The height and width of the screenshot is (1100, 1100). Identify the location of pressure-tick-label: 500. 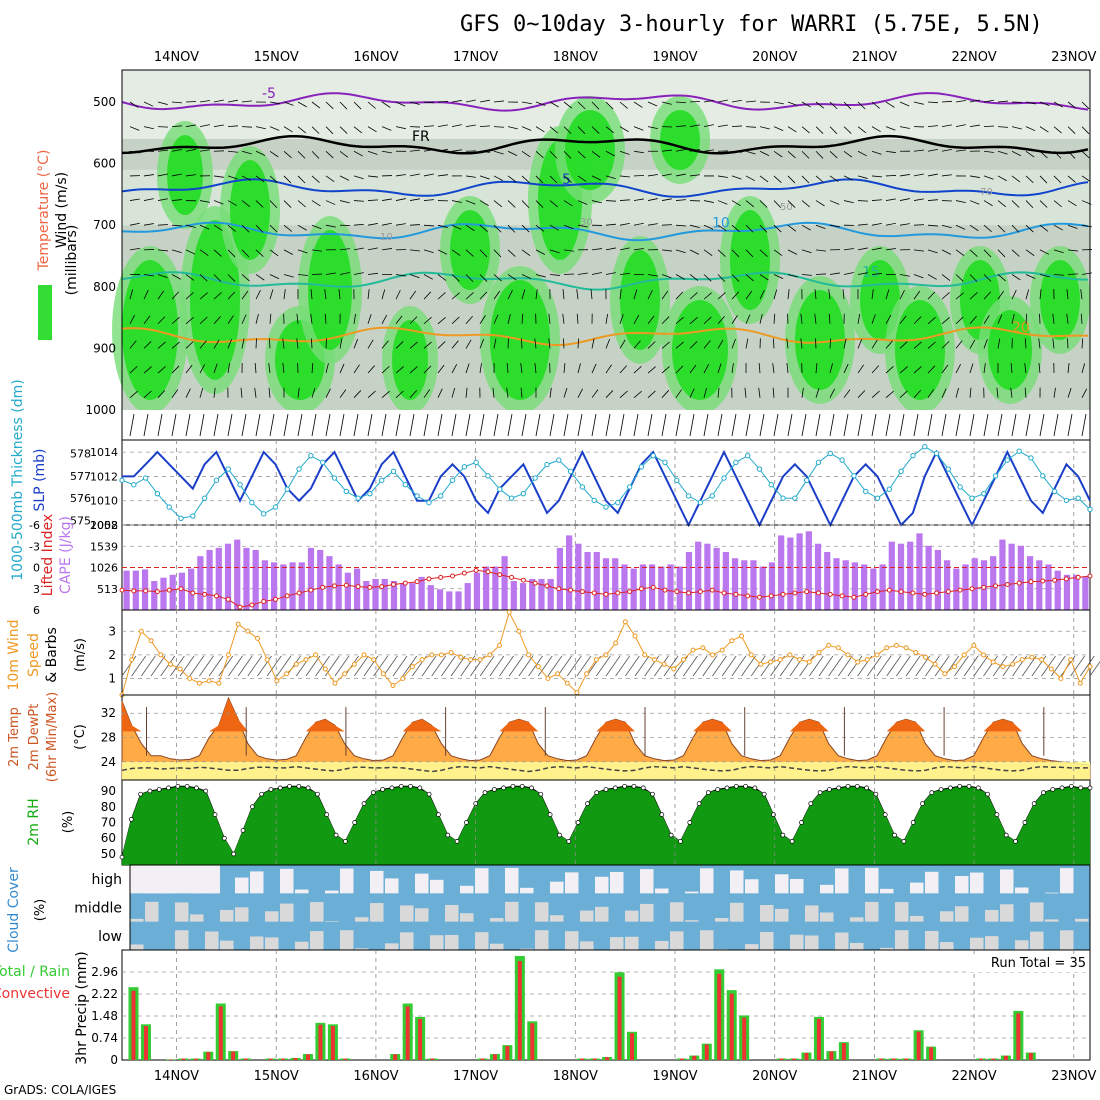
(104, 102).